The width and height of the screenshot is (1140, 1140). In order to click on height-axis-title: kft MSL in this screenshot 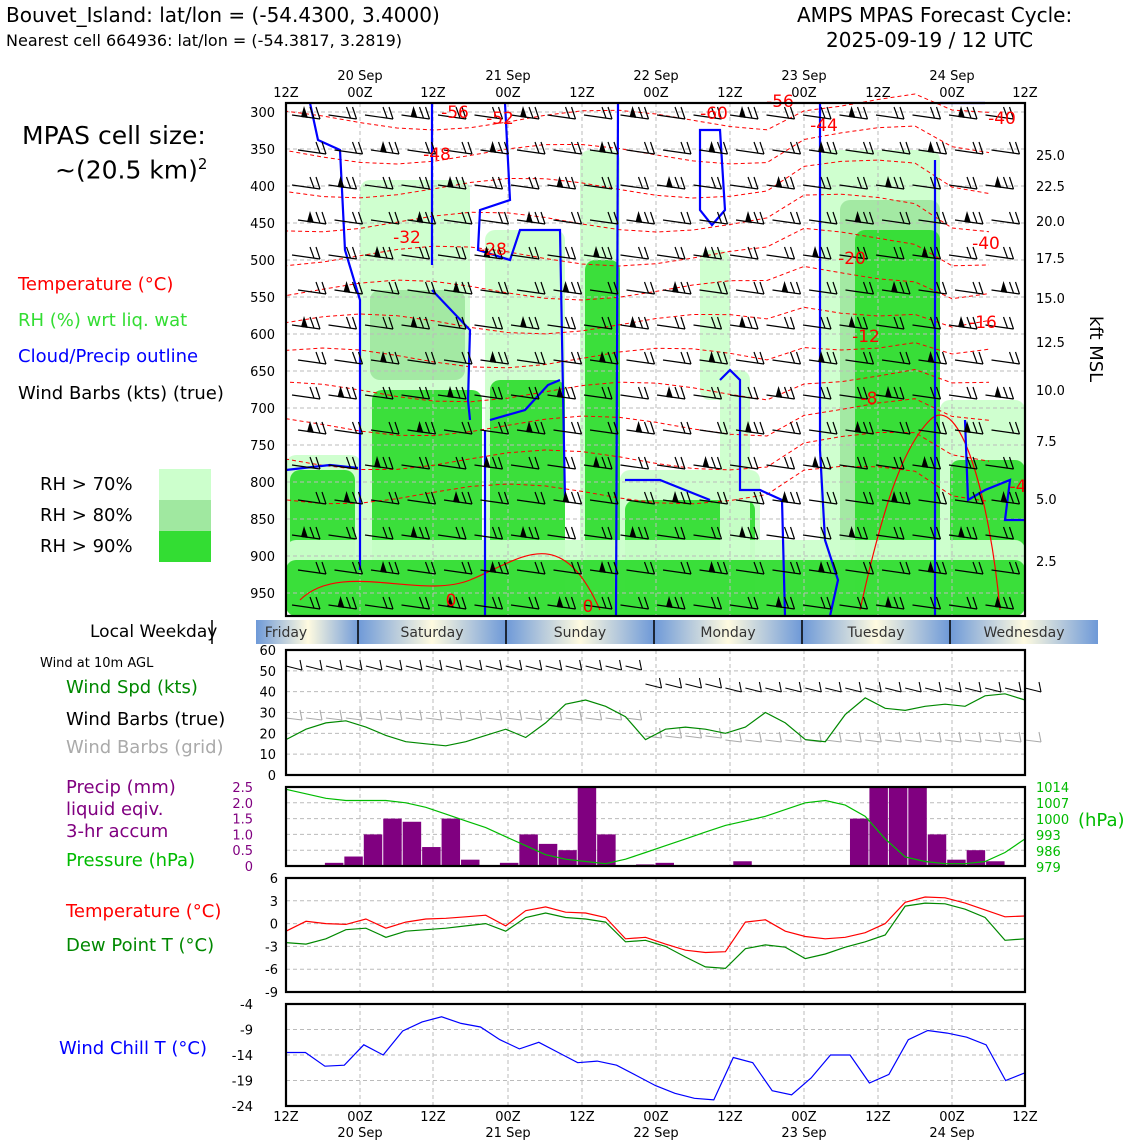, I will do `click(1095, 349)`.